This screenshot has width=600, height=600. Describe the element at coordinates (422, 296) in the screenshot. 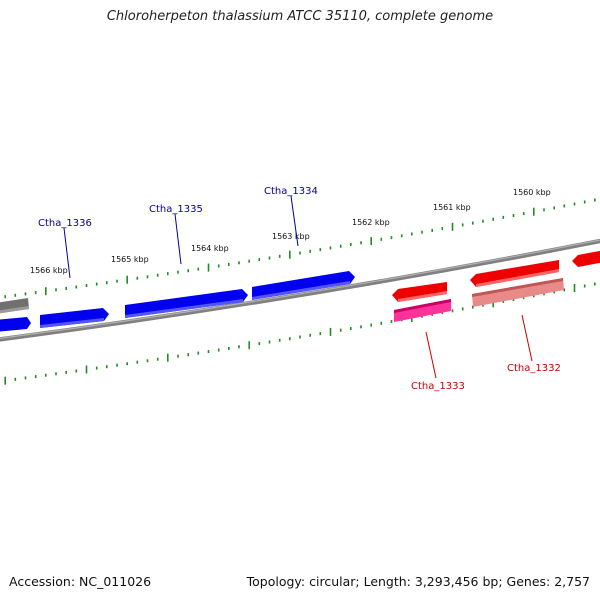

I see `gene-arrow-ctha-1333-a-shade` at that location.